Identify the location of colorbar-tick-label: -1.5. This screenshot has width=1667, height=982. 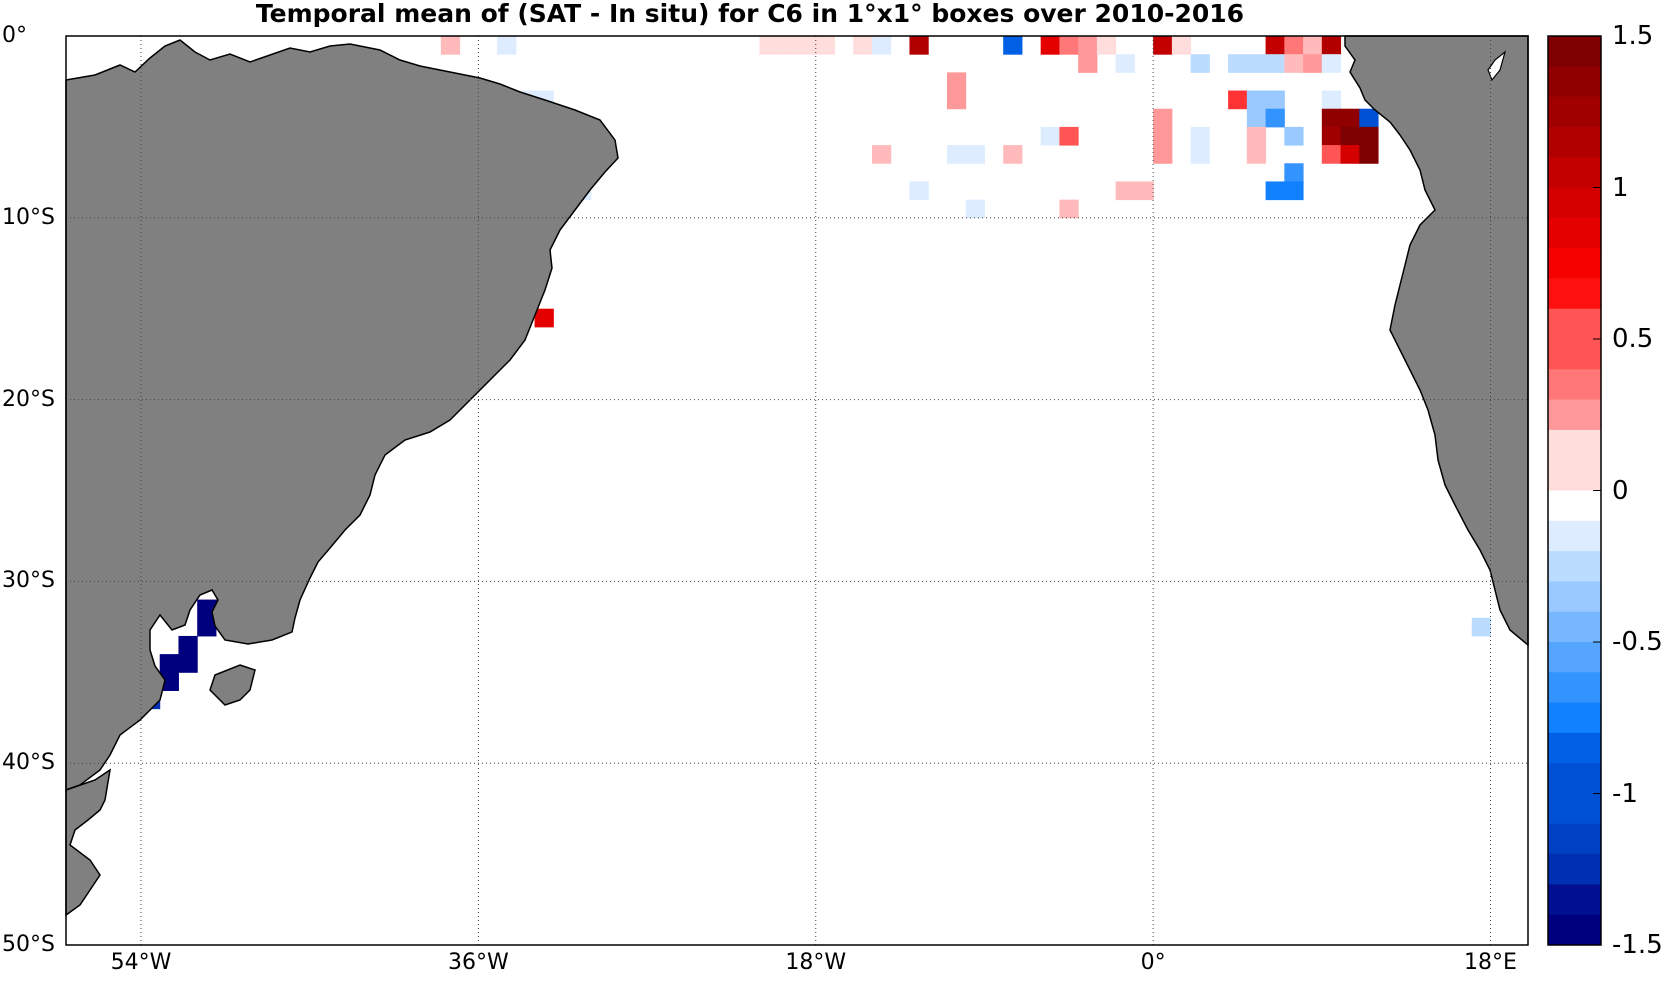
(1637, 945).